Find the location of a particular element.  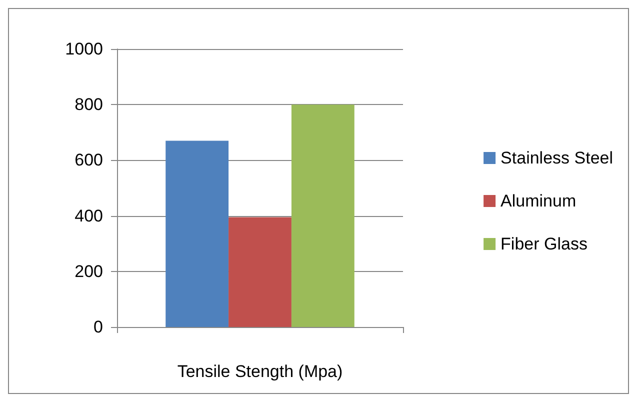

legend-label: Aluminum is located at coordinates (538, 201).